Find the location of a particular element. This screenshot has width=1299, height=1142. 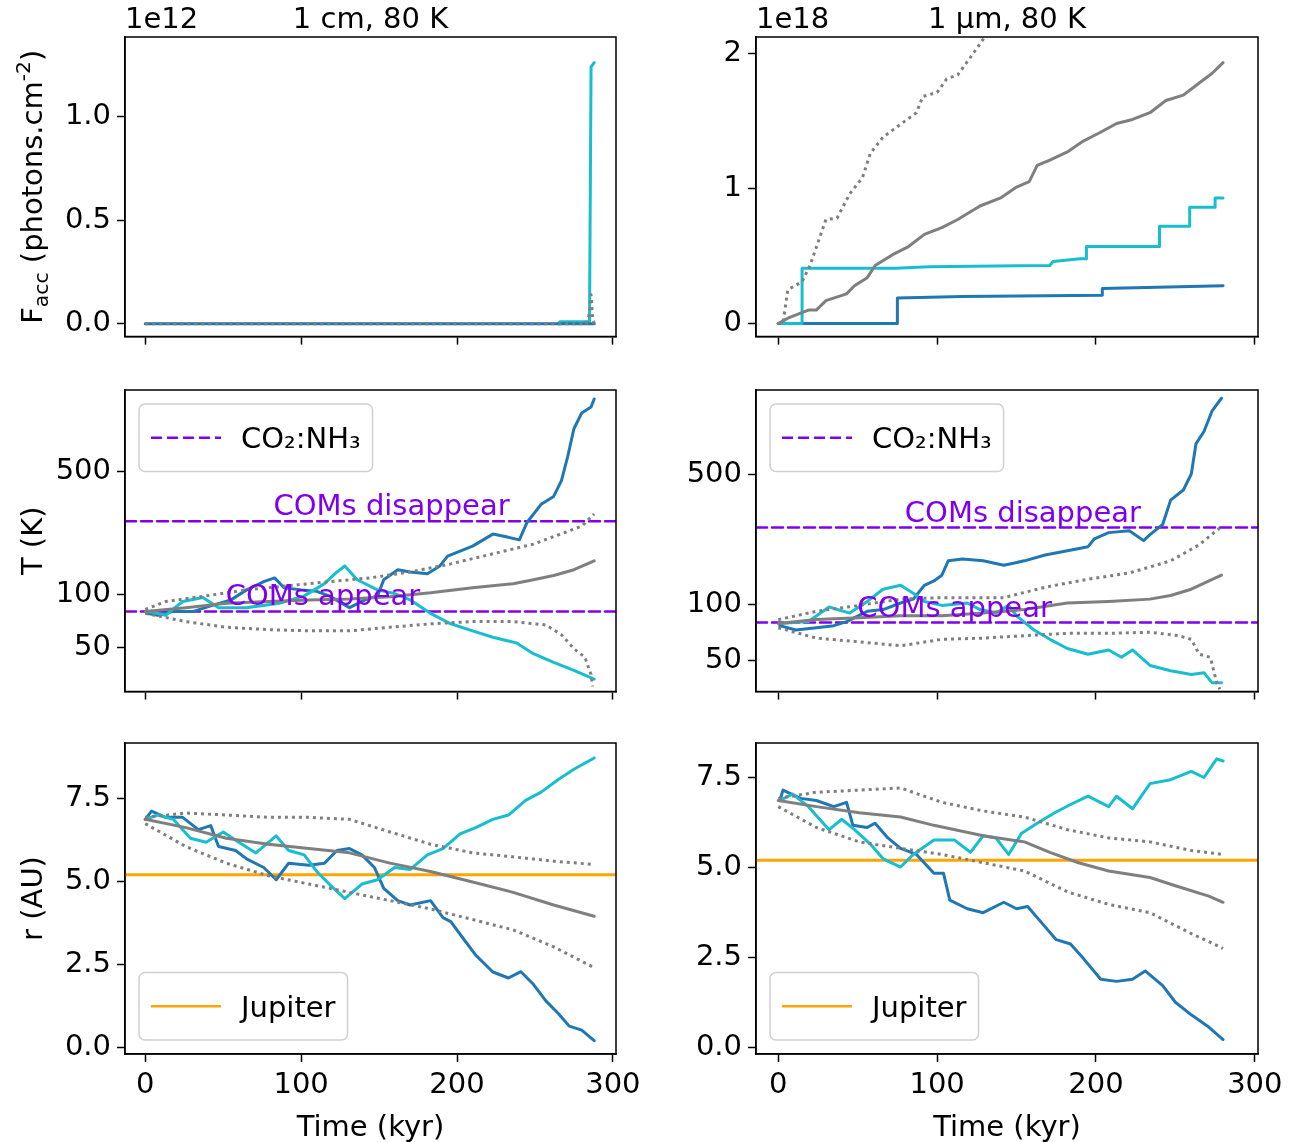

y-tick-label: 2 is located at coordinates (732, 50).